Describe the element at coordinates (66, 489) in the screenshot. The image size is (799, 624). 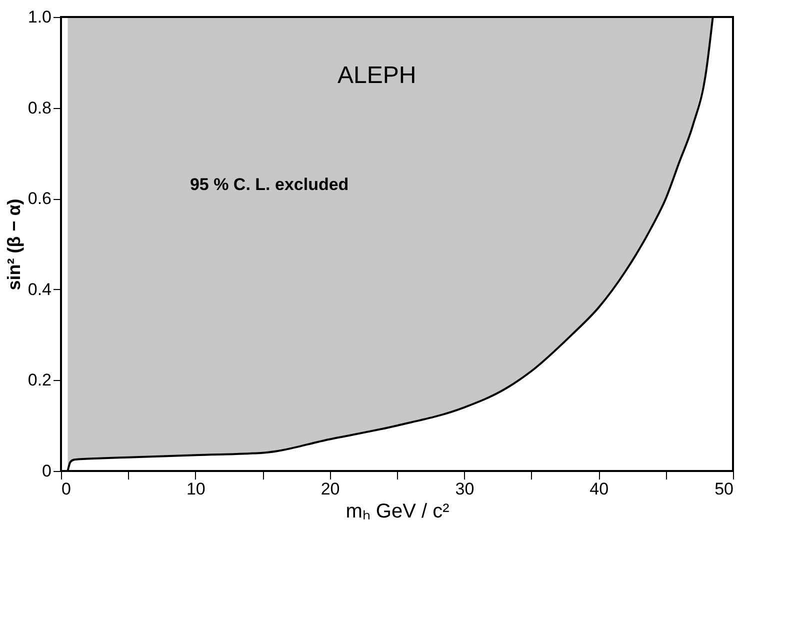
I see `x-tick-label: 0` at that location.